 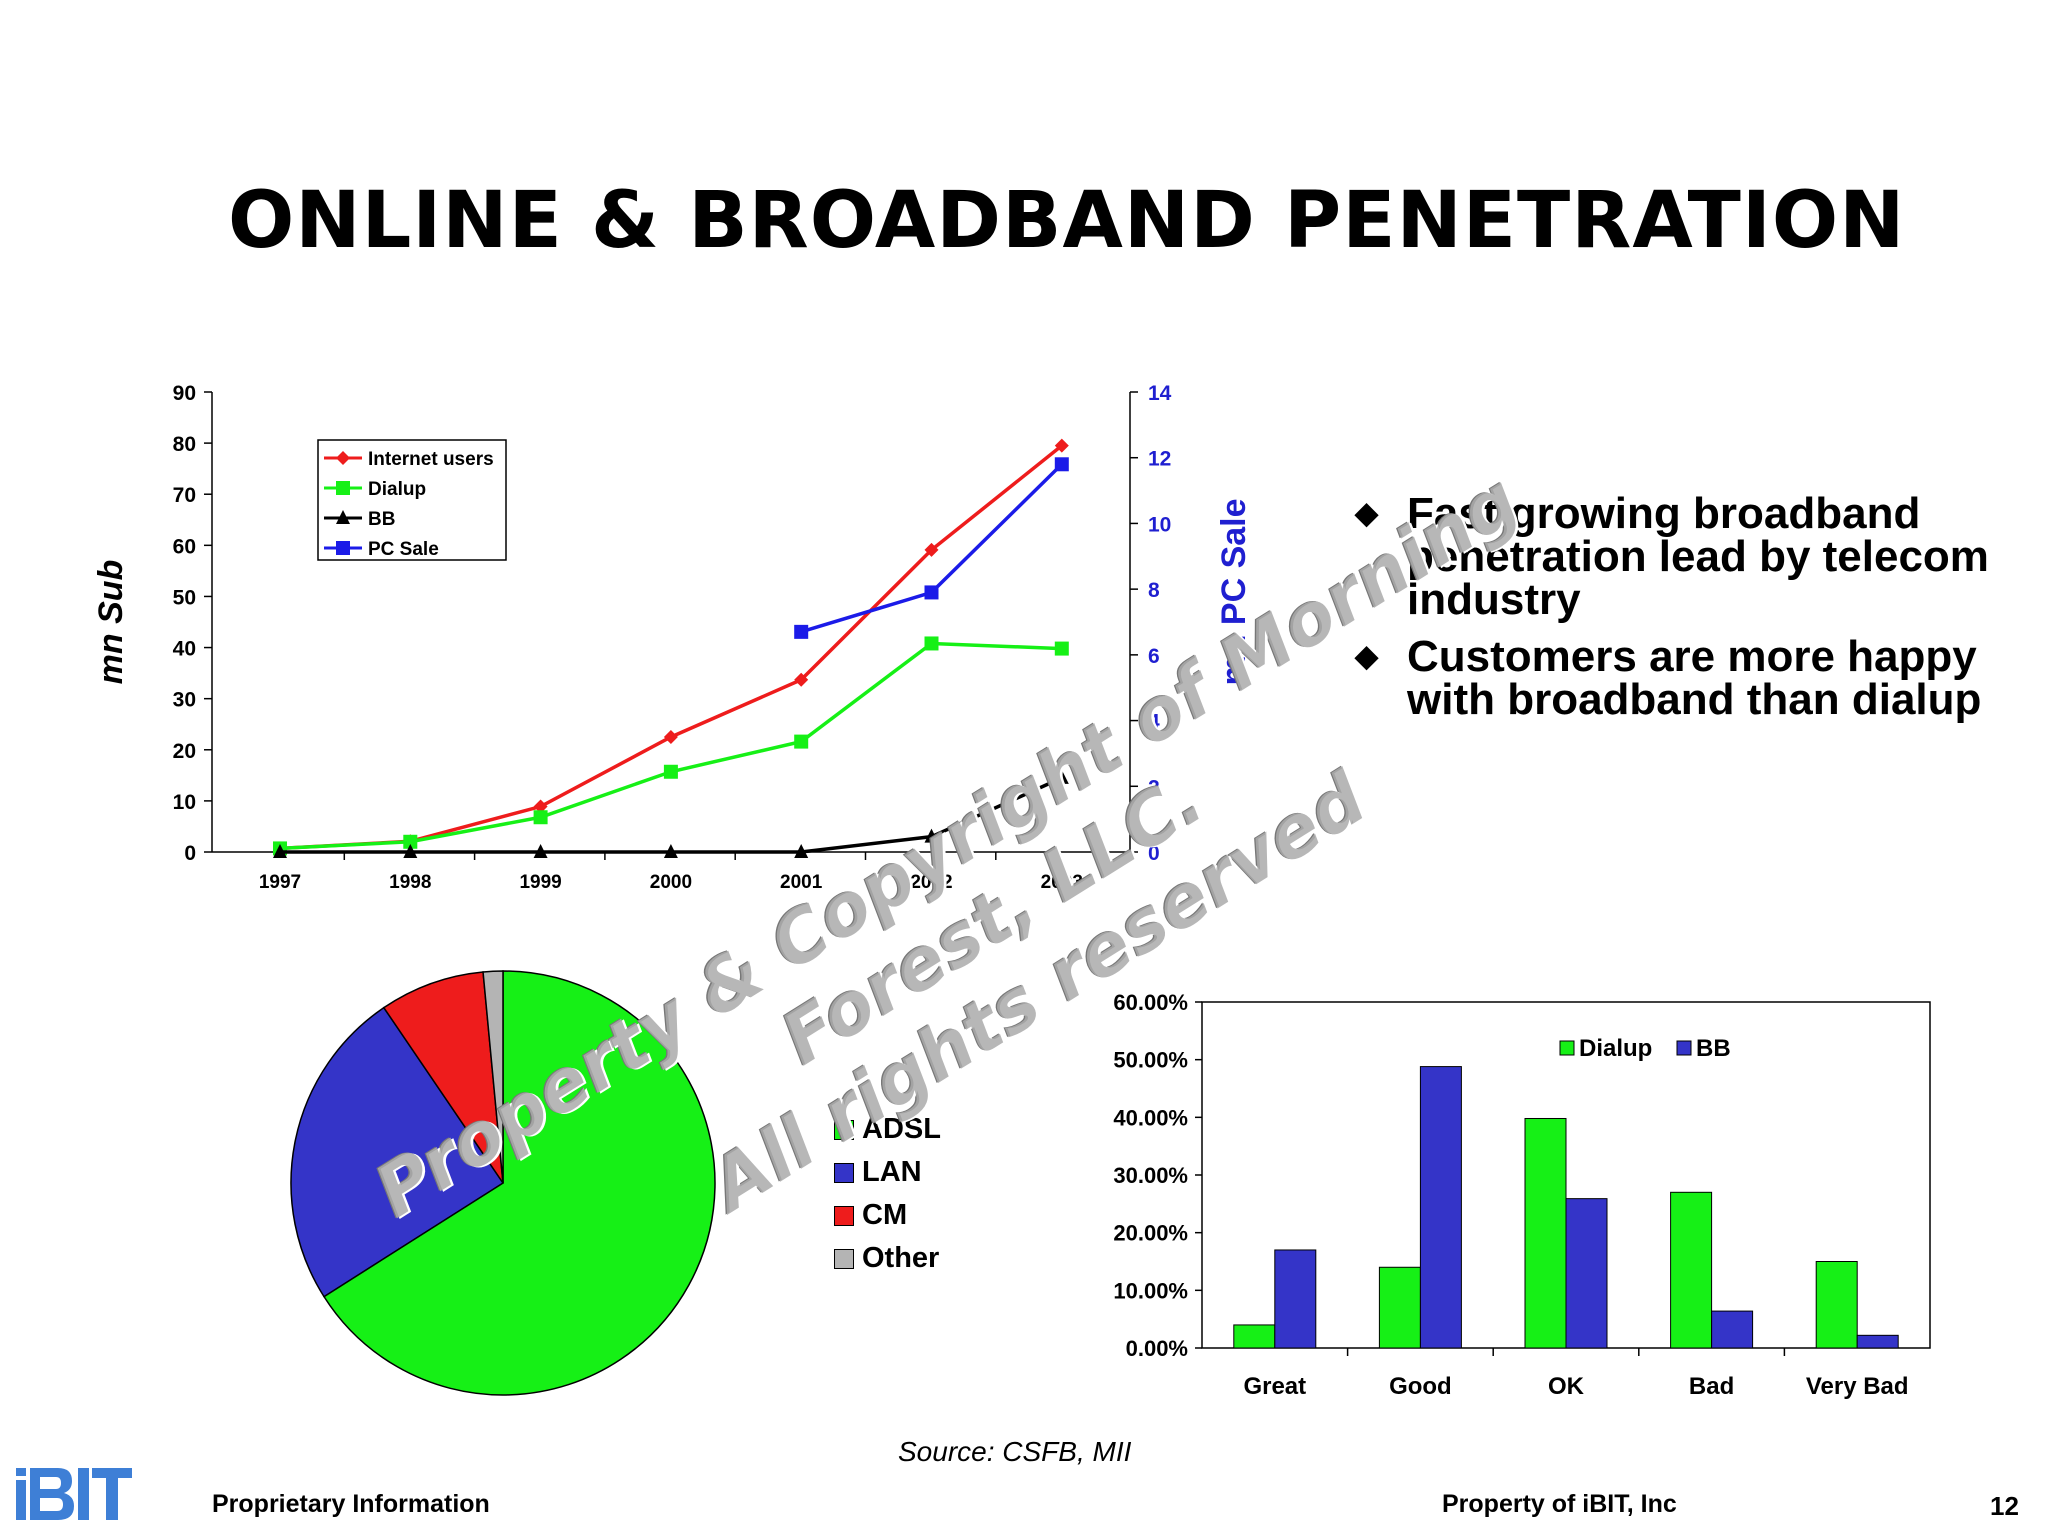 I want to click on x-tick-label: Great, so click(x=1274, y=1386).